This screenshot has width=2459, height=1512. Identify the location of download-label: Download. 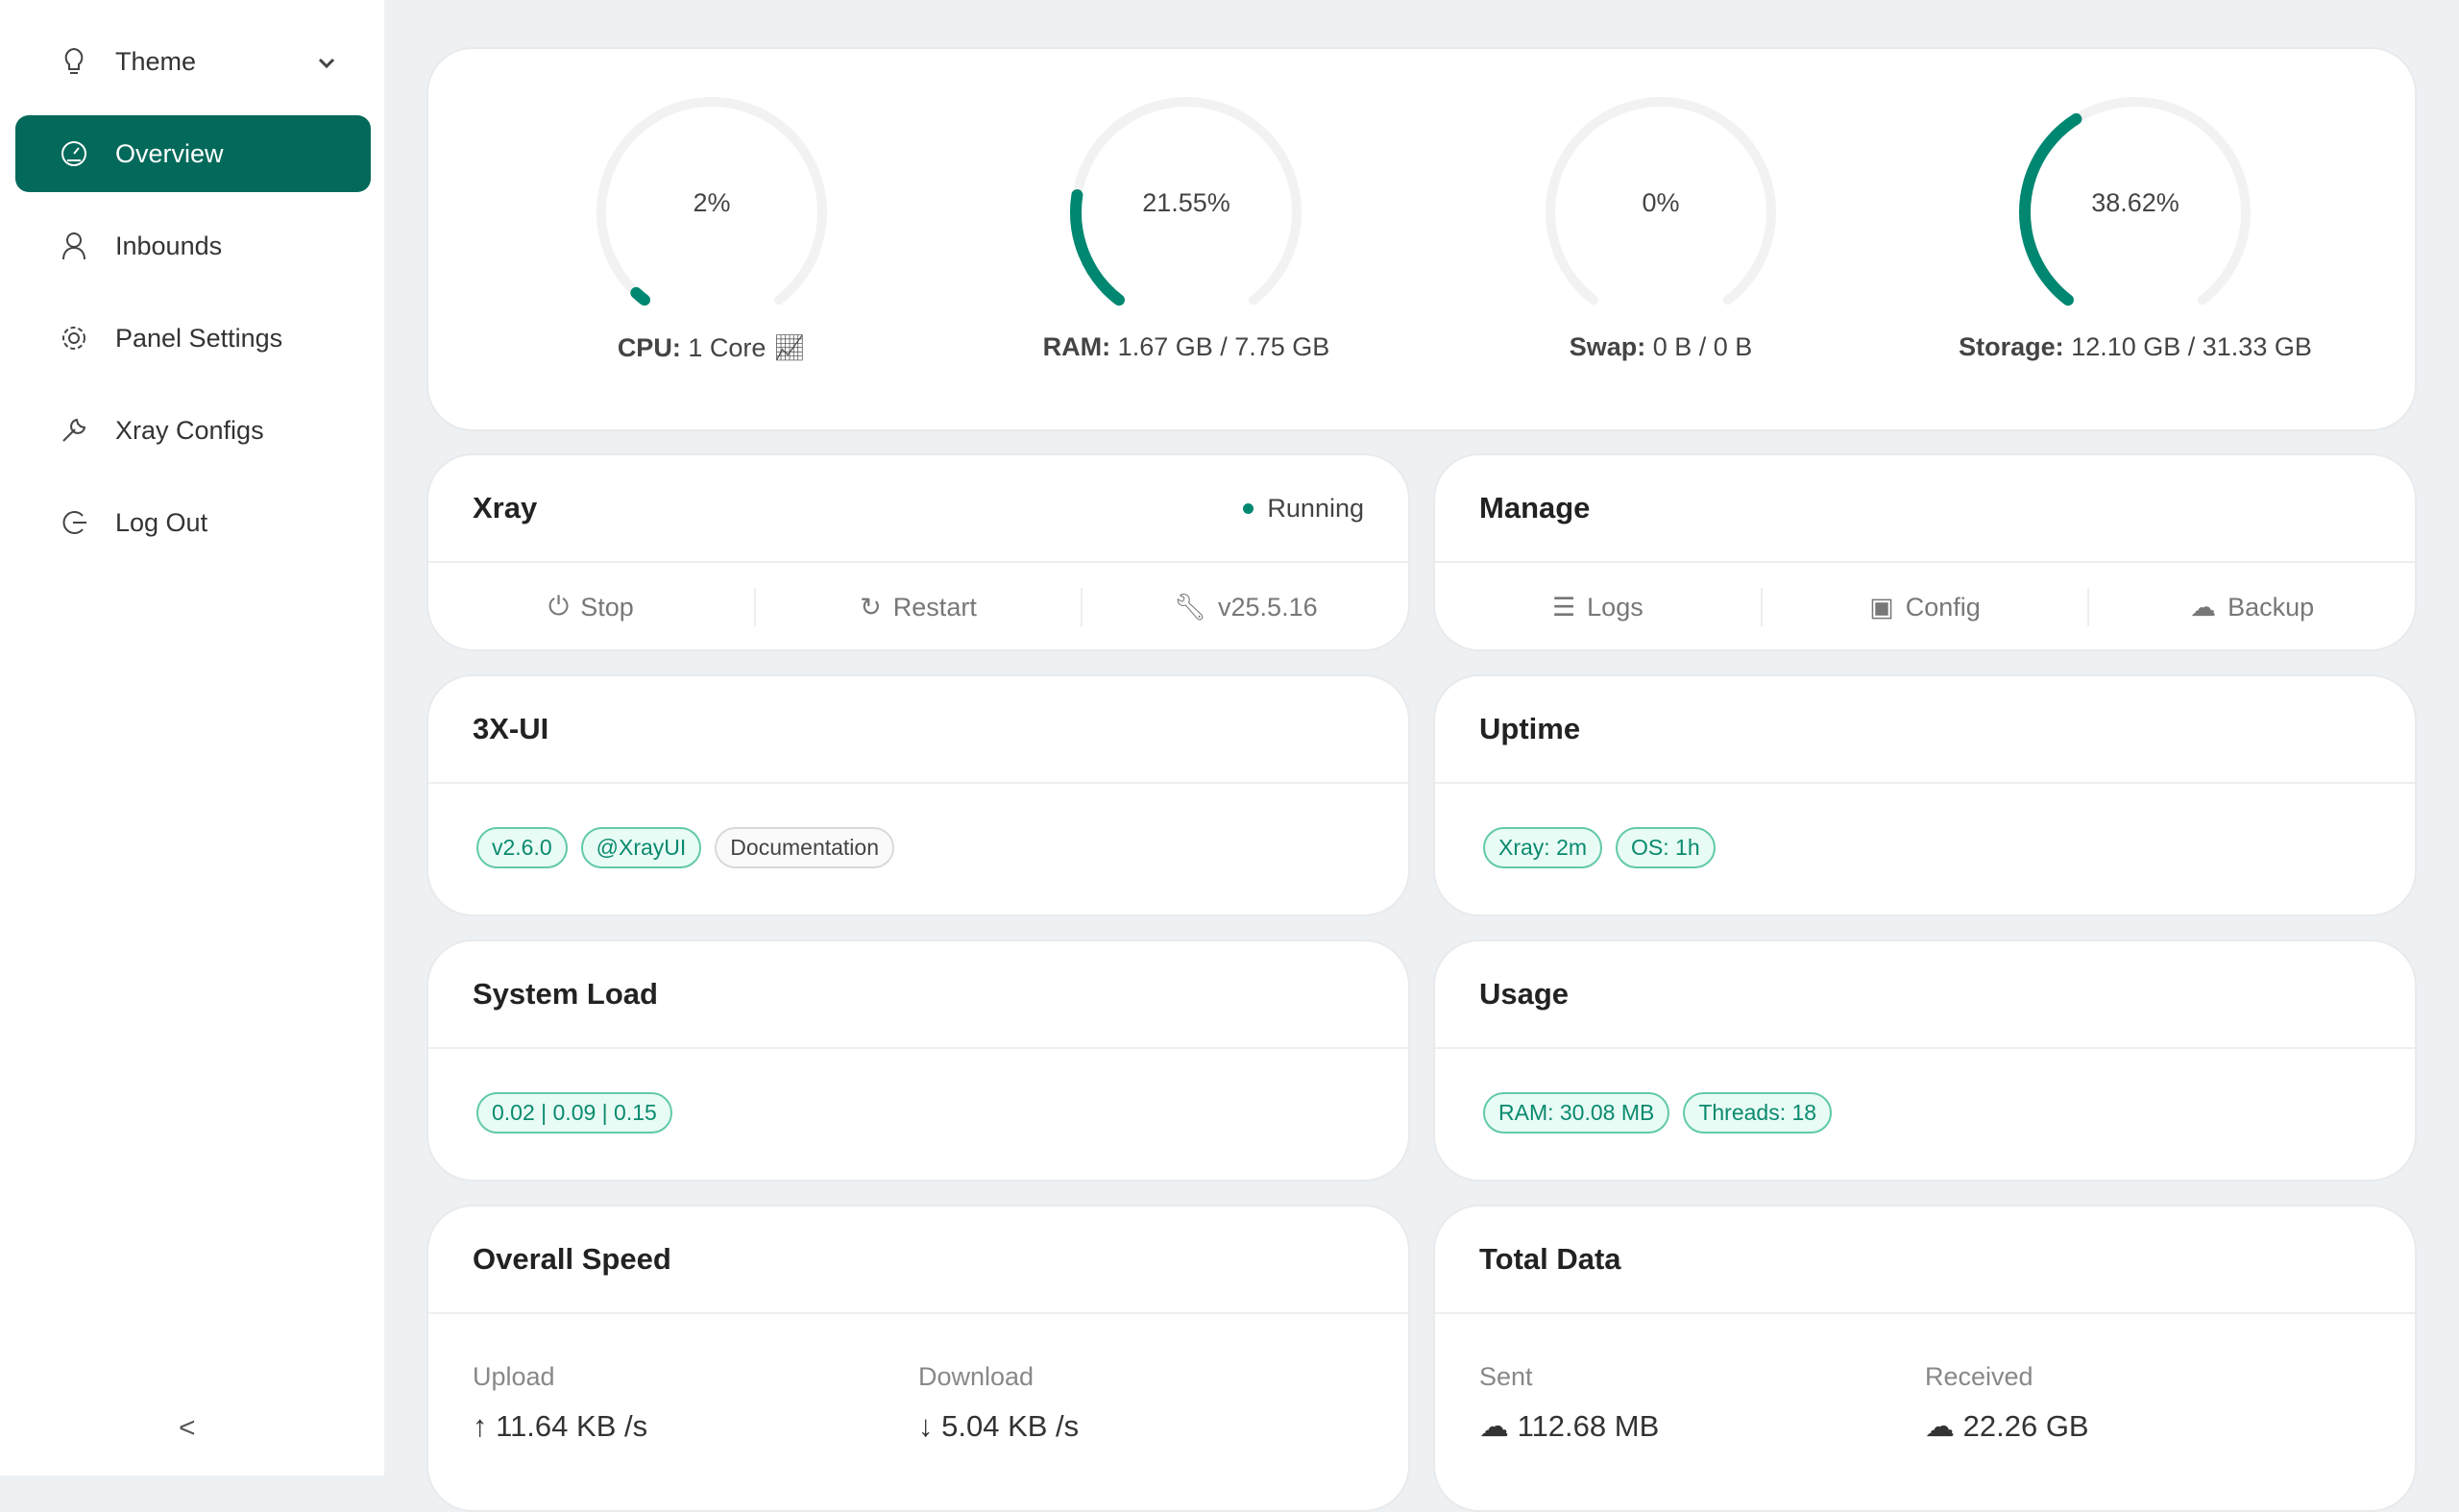
(976, 1376).